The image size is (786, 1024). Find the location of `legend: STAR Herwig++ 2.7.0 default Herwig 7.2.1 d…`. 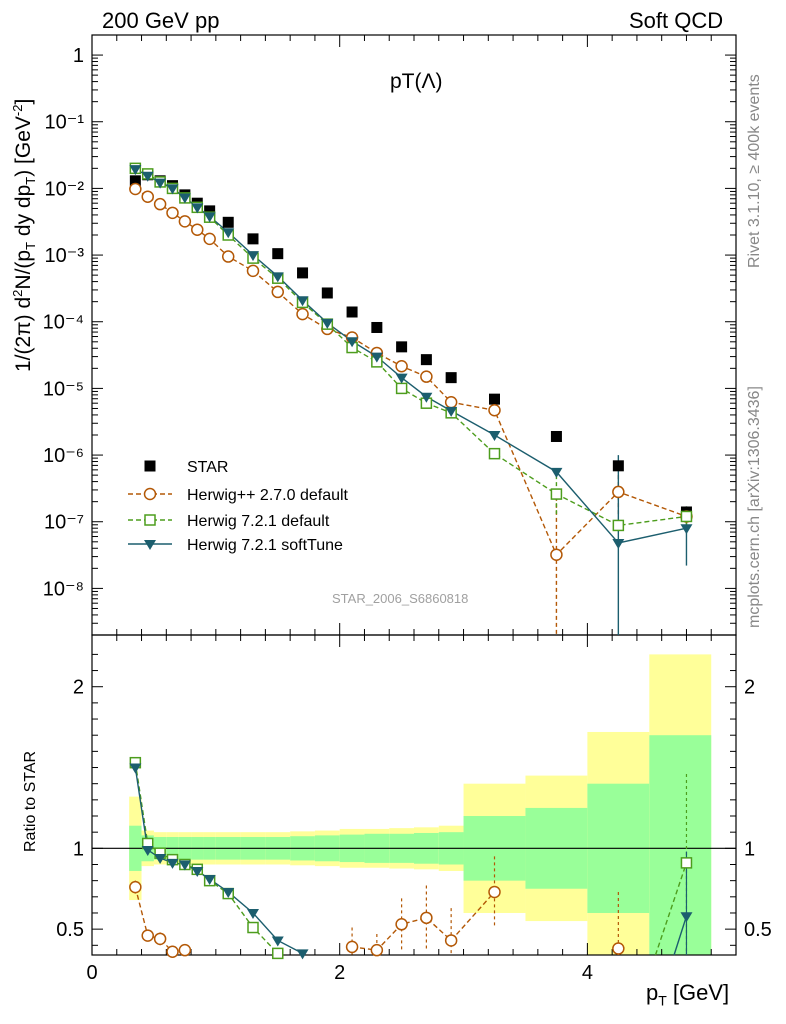

legend: STAR Herwig++ 2.7.0 default Herwig 7.2.1 d… is located at coordinates (238, 506).